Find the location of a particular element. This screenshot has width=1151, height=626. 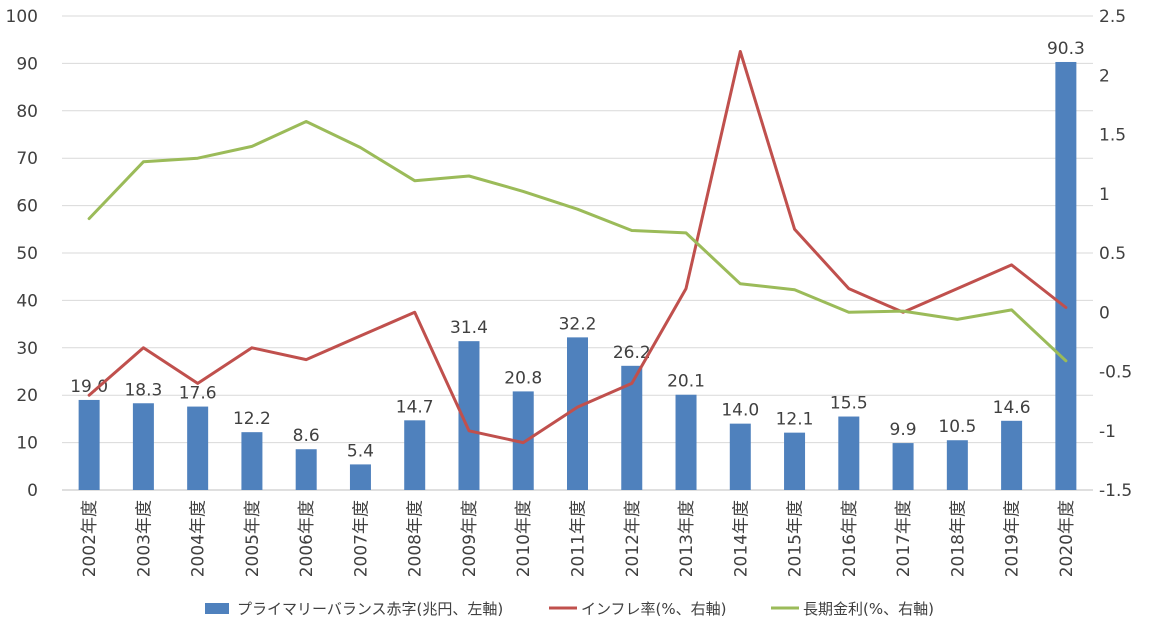

bar-data-label: 14.0 is located at coordinates (740, 411).